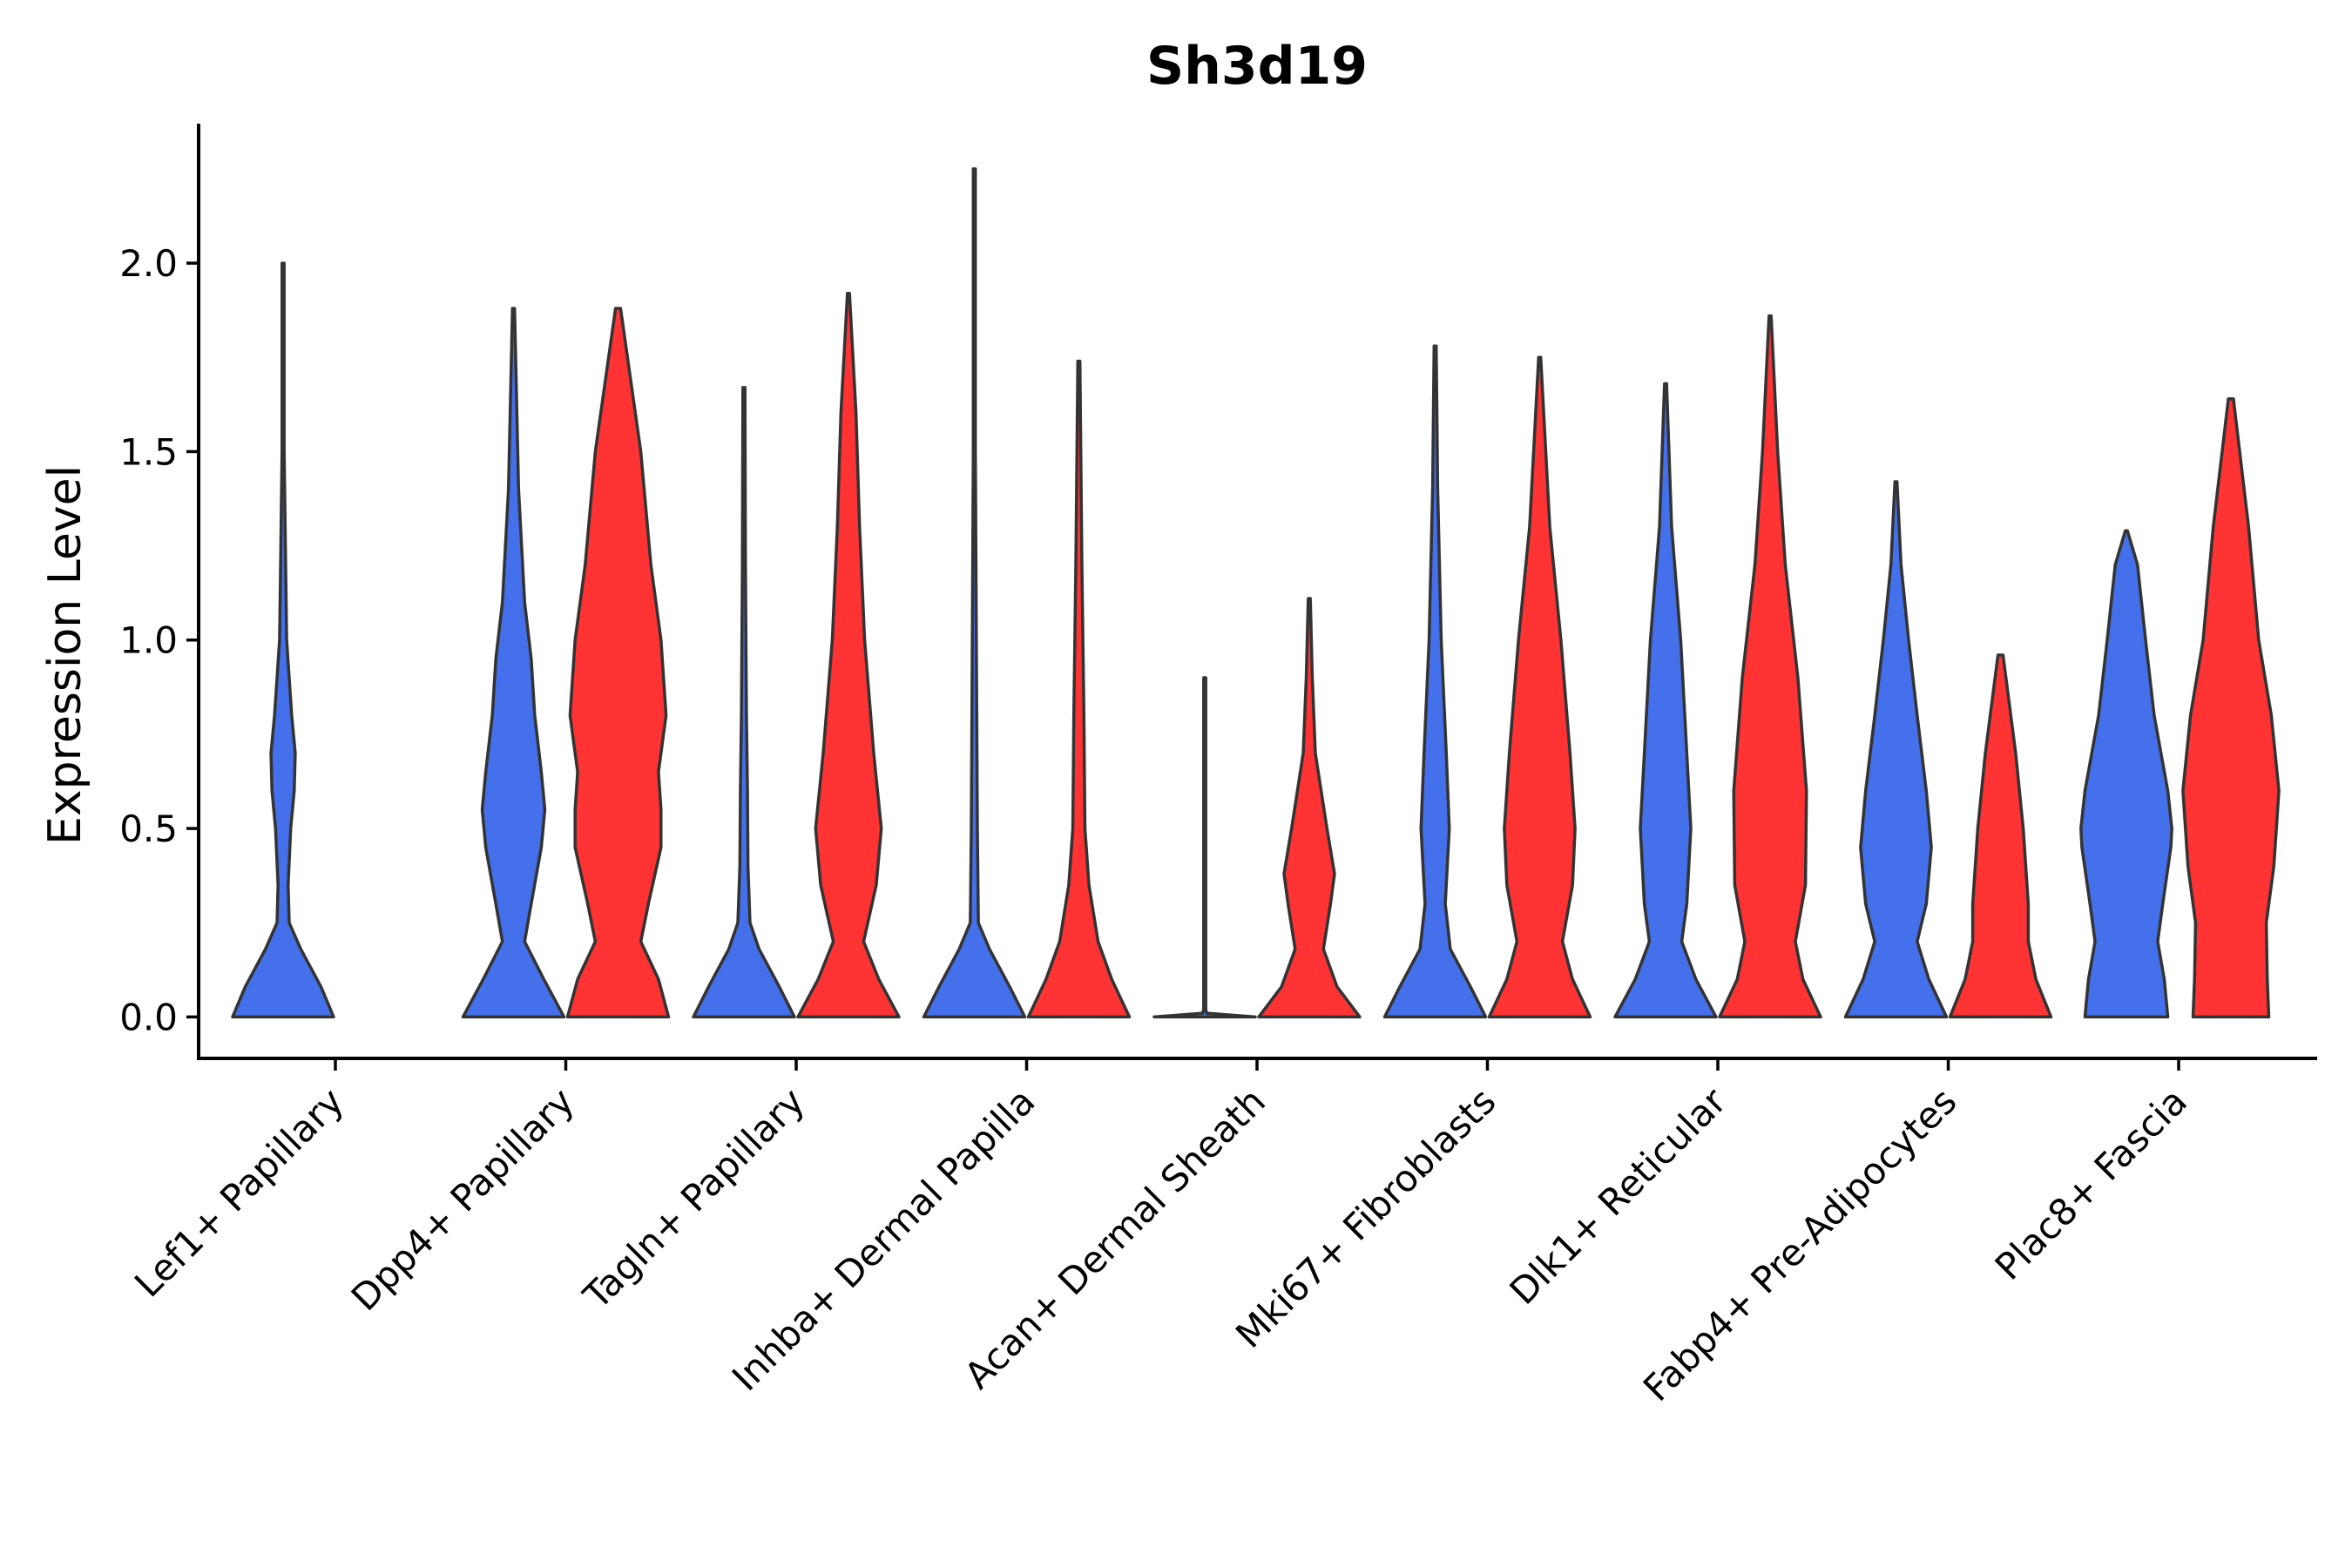 This screenshot has width=2352, height=1568. What do you see at coordinates (694, 1198) in the screenshot?
I see `x-tick-label: Tagln+ Papillary` at bounding box center [694, 1198].